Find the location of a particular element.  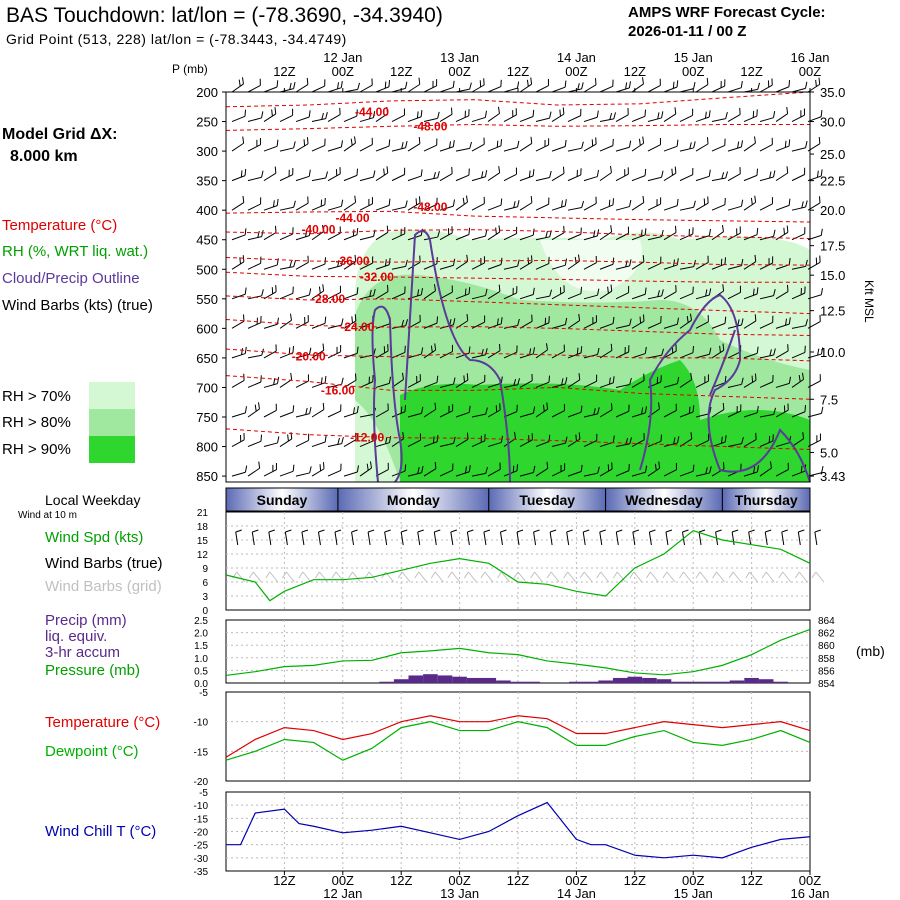

top-time-tick-label: 12Z is located at coordinates (751, 71).